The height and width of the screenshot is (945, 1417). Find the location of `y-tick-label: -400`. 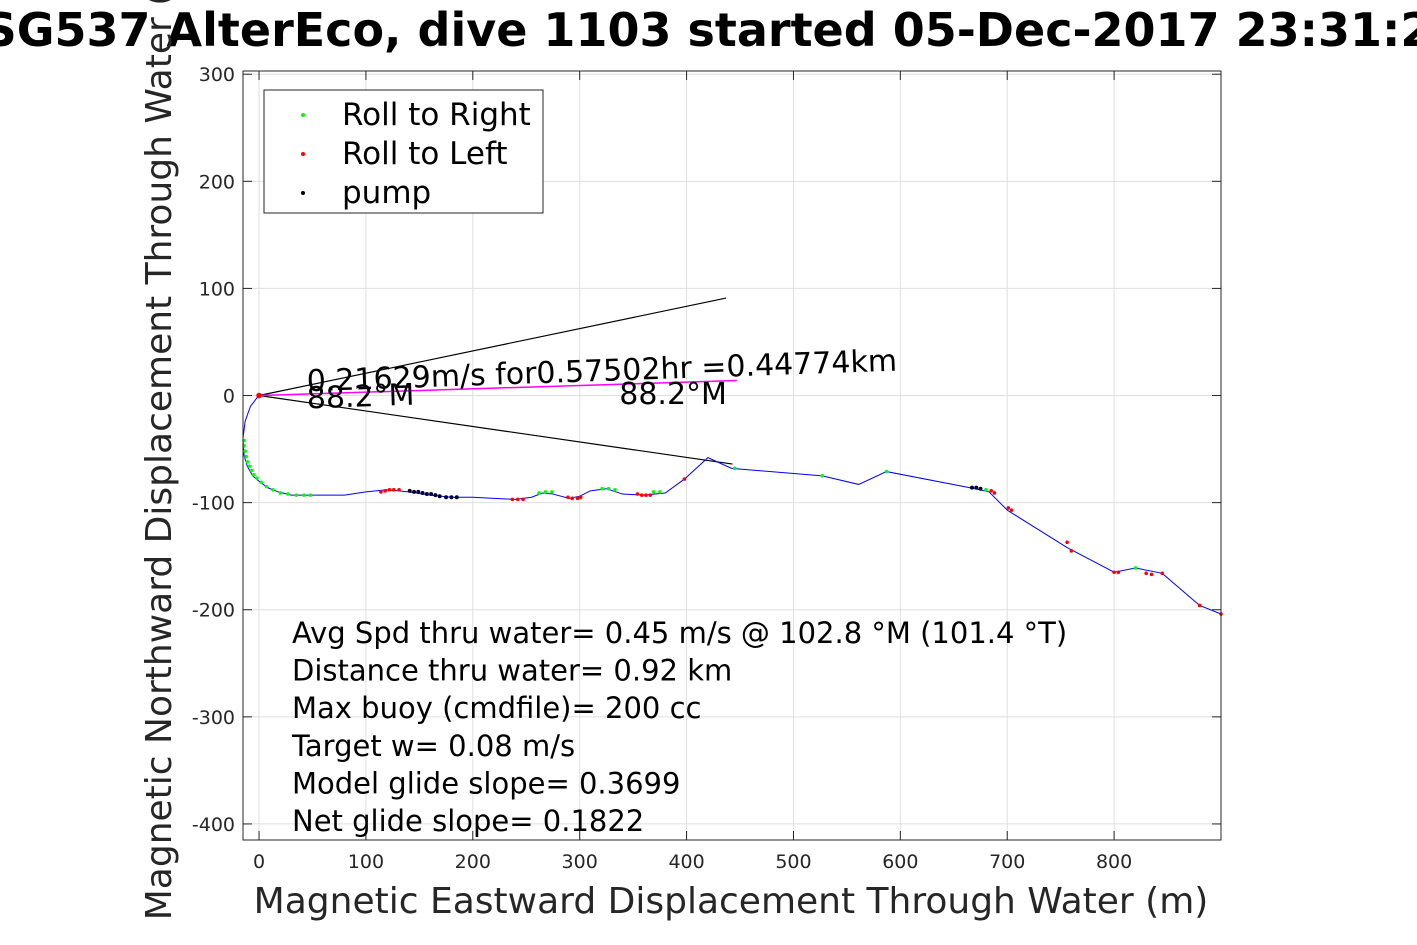

y-tick-label: -400 is located at coordinates (213, 825).